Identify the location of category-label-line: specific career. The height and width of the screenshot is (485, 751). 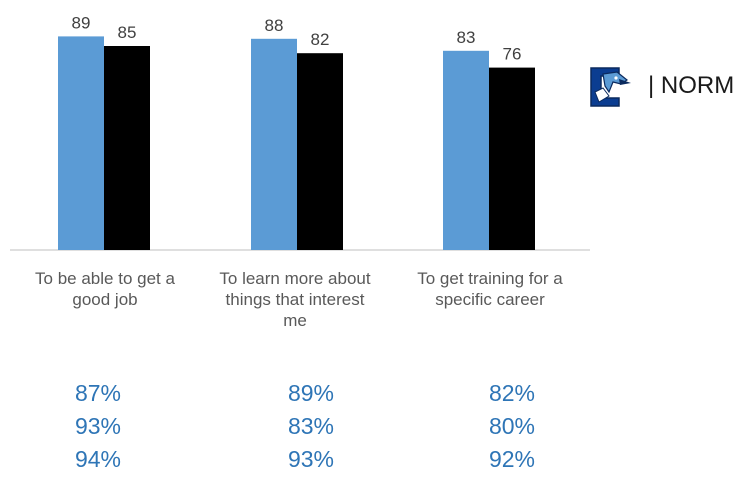
(490, 299).